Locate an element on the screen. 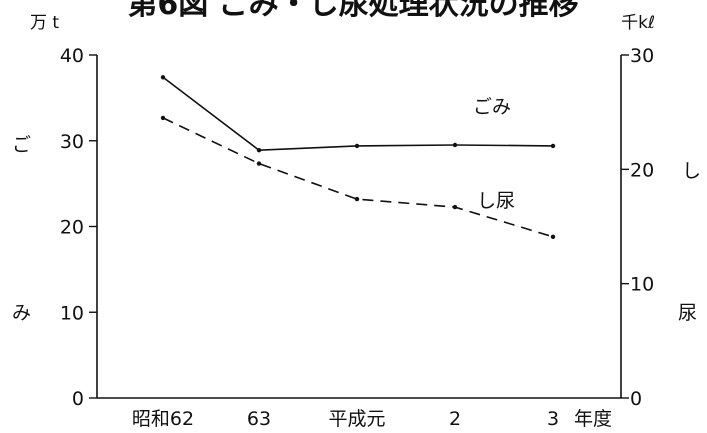  left-axis-unit: 万 t is located at coordinates (44, 23).